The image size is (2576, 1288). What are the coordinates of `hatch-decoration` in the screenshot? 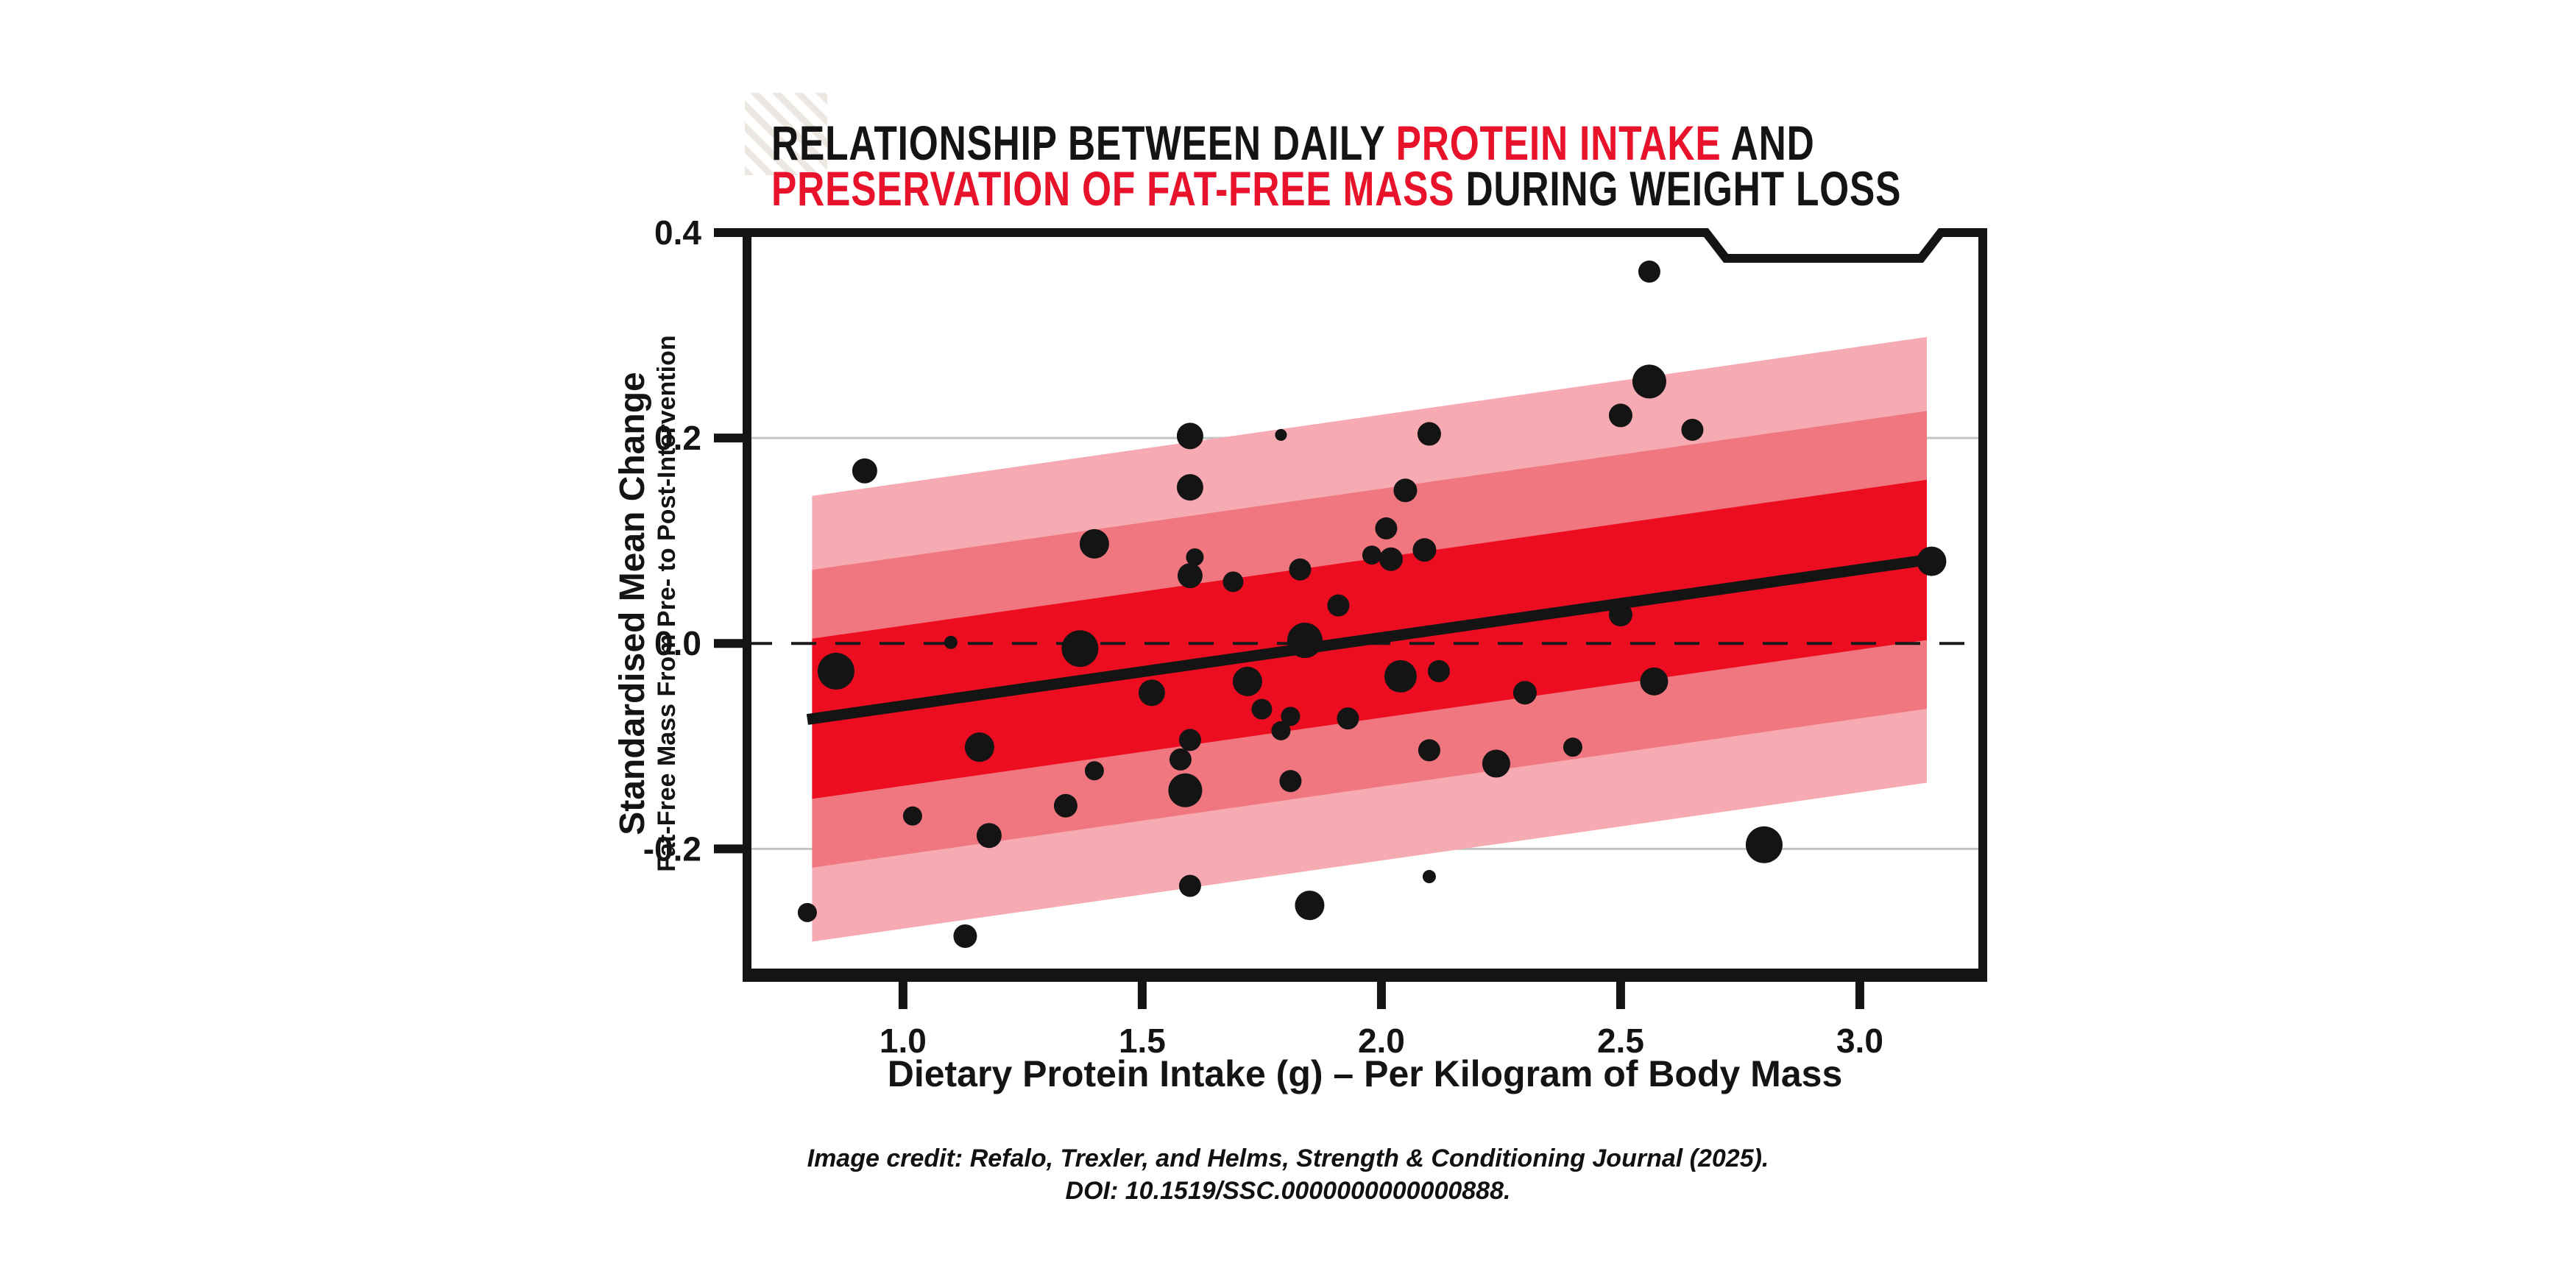 It's located at (786, 134).